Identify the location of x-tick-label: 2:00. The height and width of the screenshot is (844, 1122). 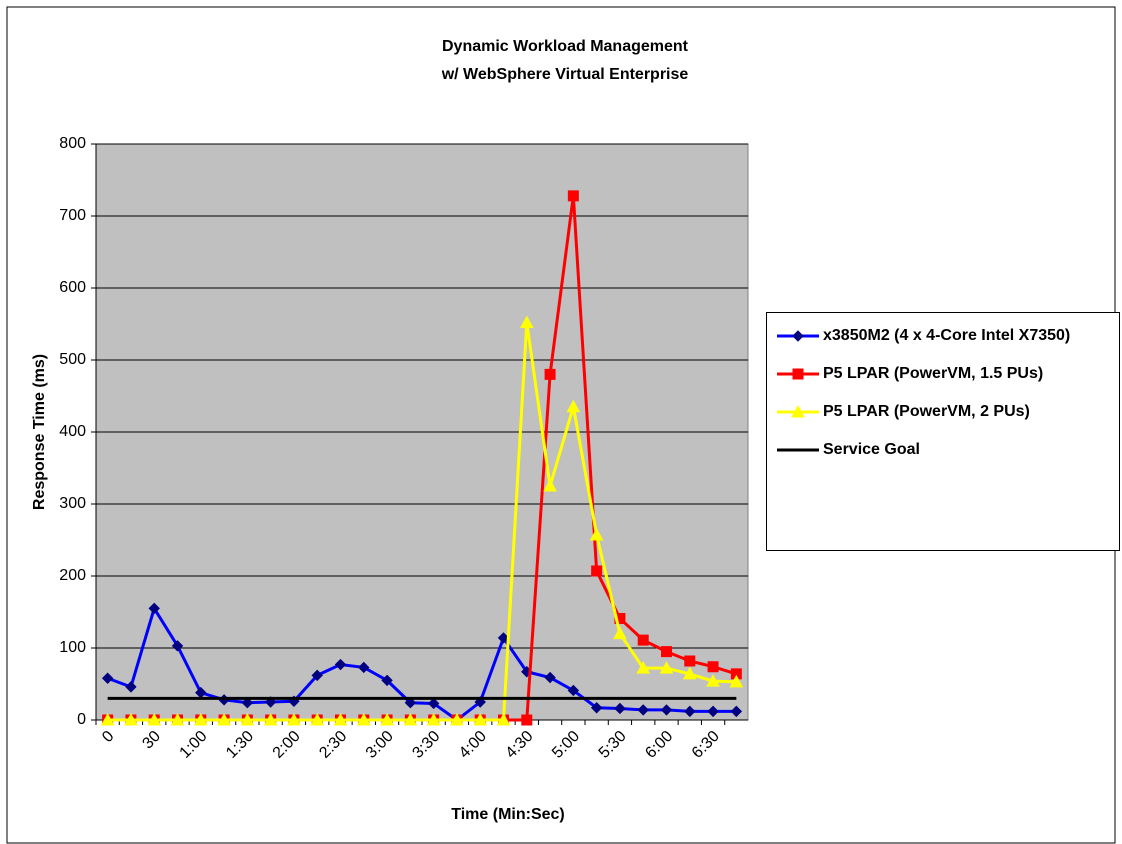
(287, 745).